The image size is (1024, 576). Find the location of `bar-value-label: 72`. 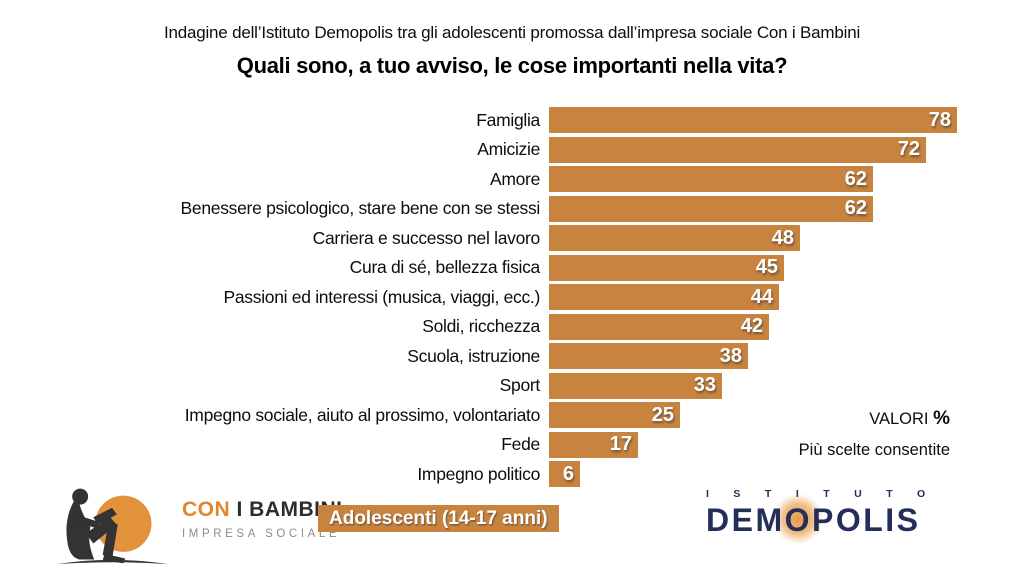

bar-value-label: 72 is located at coordinates (908, 149).